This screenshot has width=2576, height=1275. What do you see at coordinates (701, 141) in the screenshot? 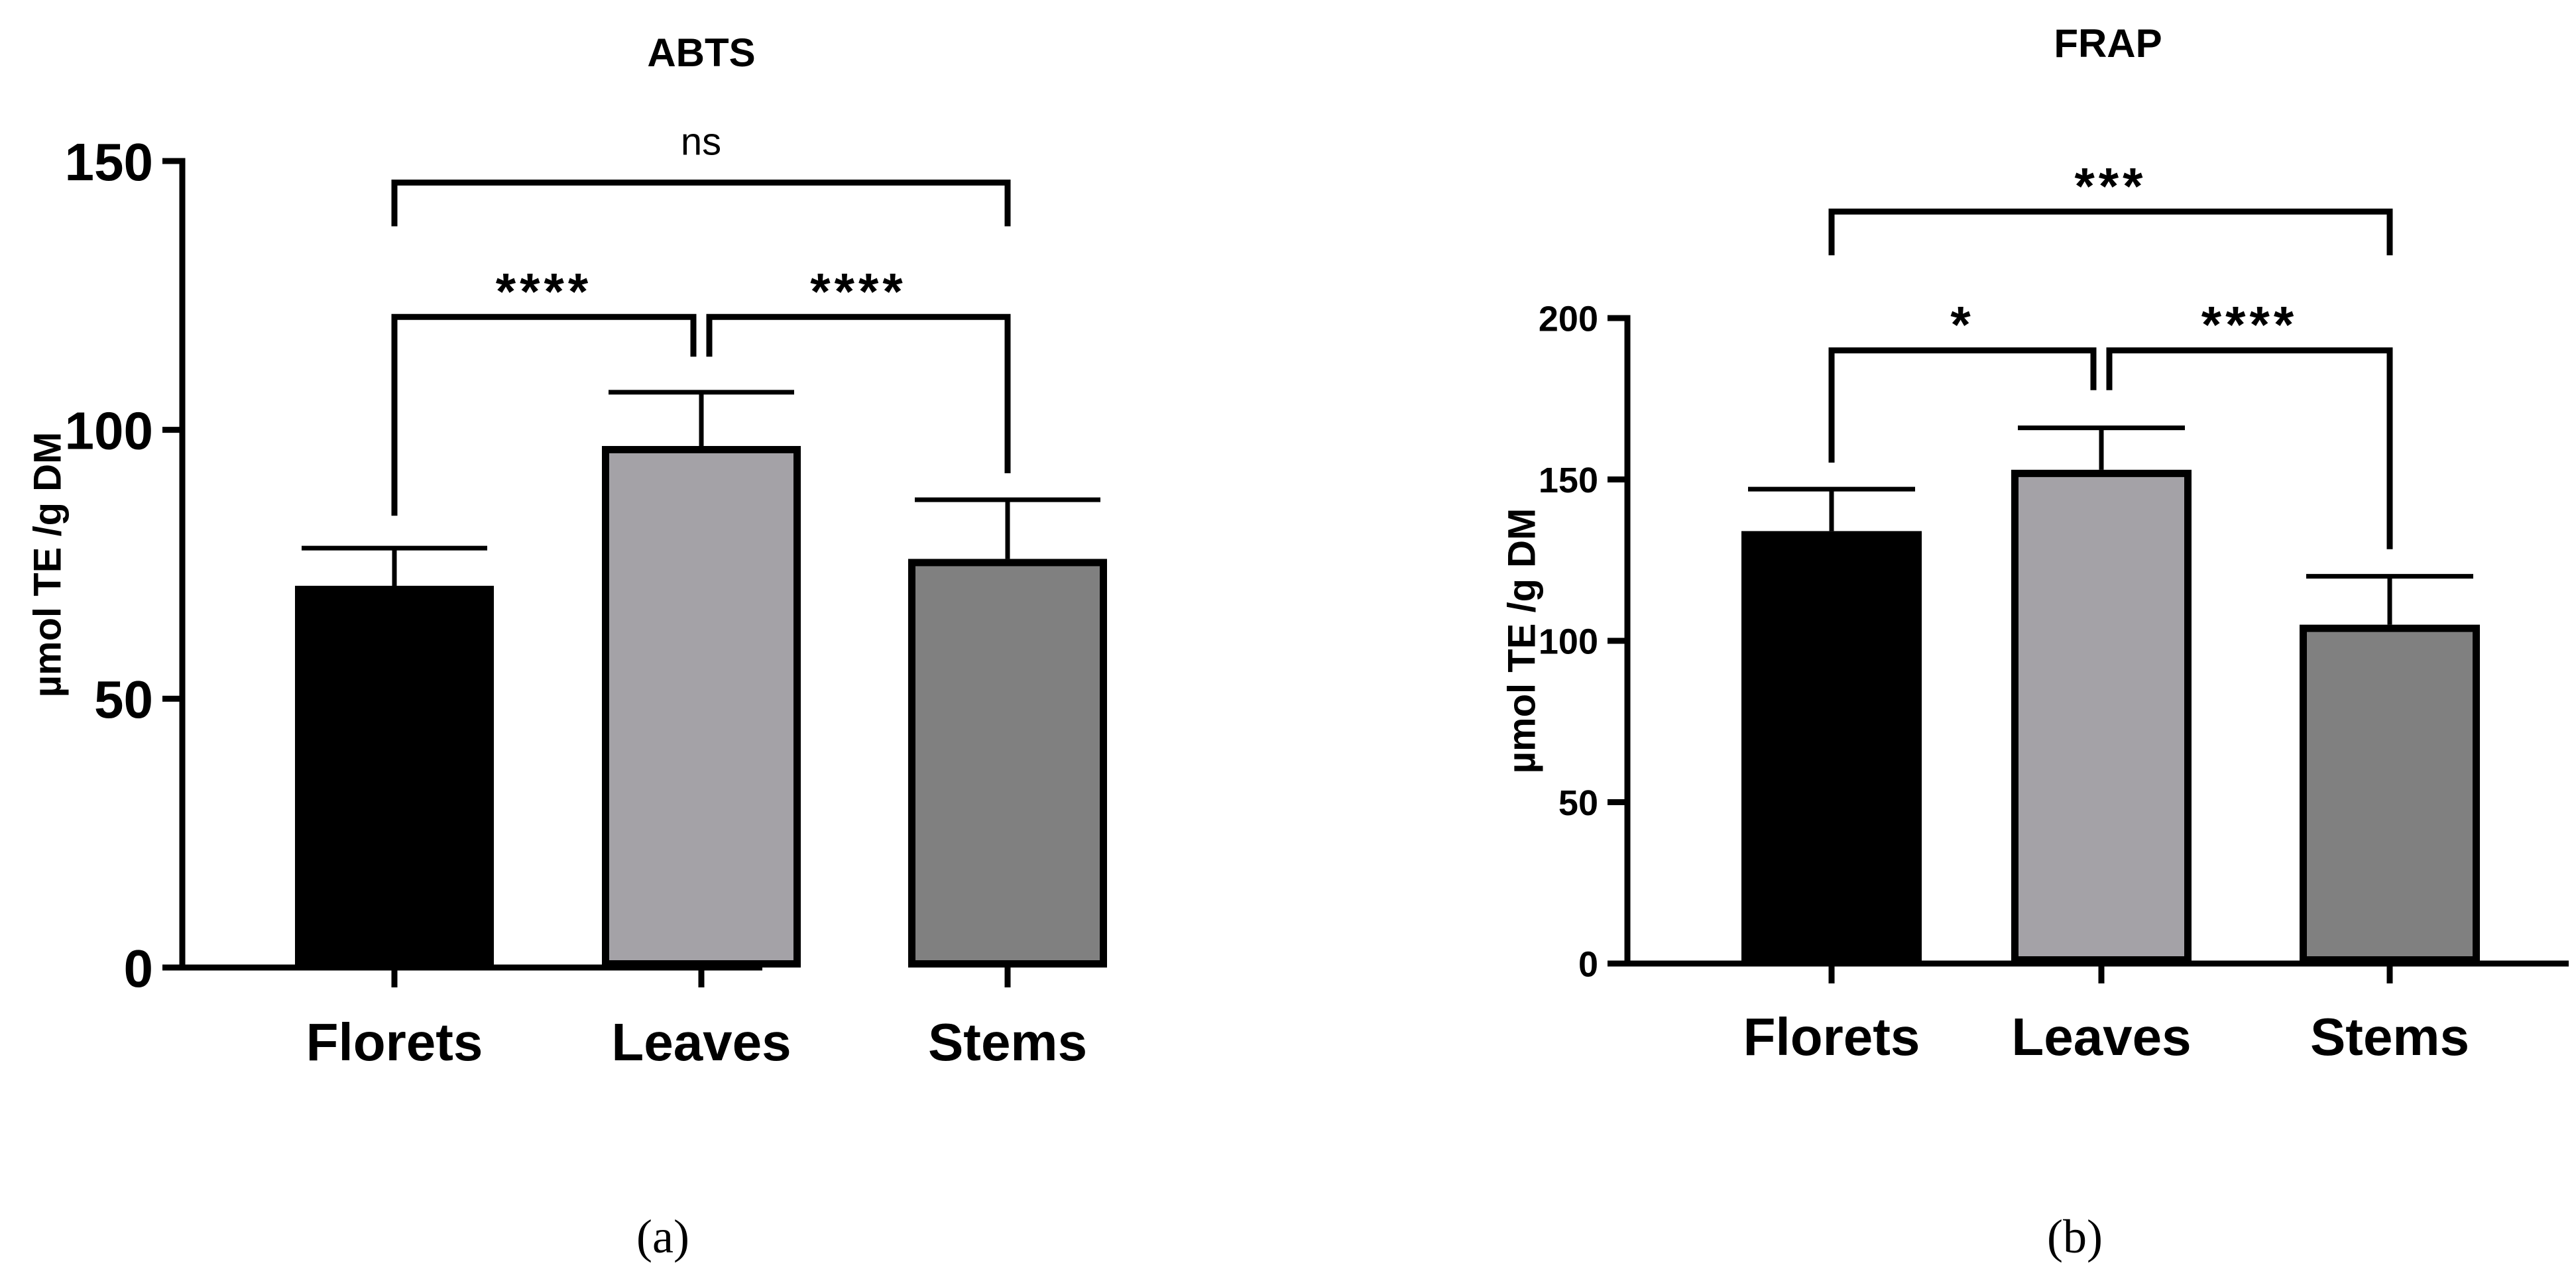
I see `significance-label: ns` at bounding box center [701, 141].